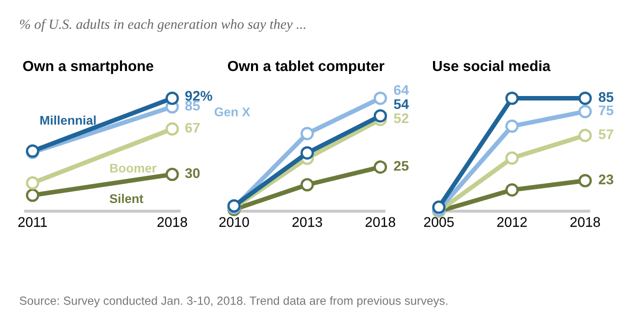  What do you see at coordinates (606, 179) in the screenshot?
I see `data-label: 23` at bounding box center [606, 179].